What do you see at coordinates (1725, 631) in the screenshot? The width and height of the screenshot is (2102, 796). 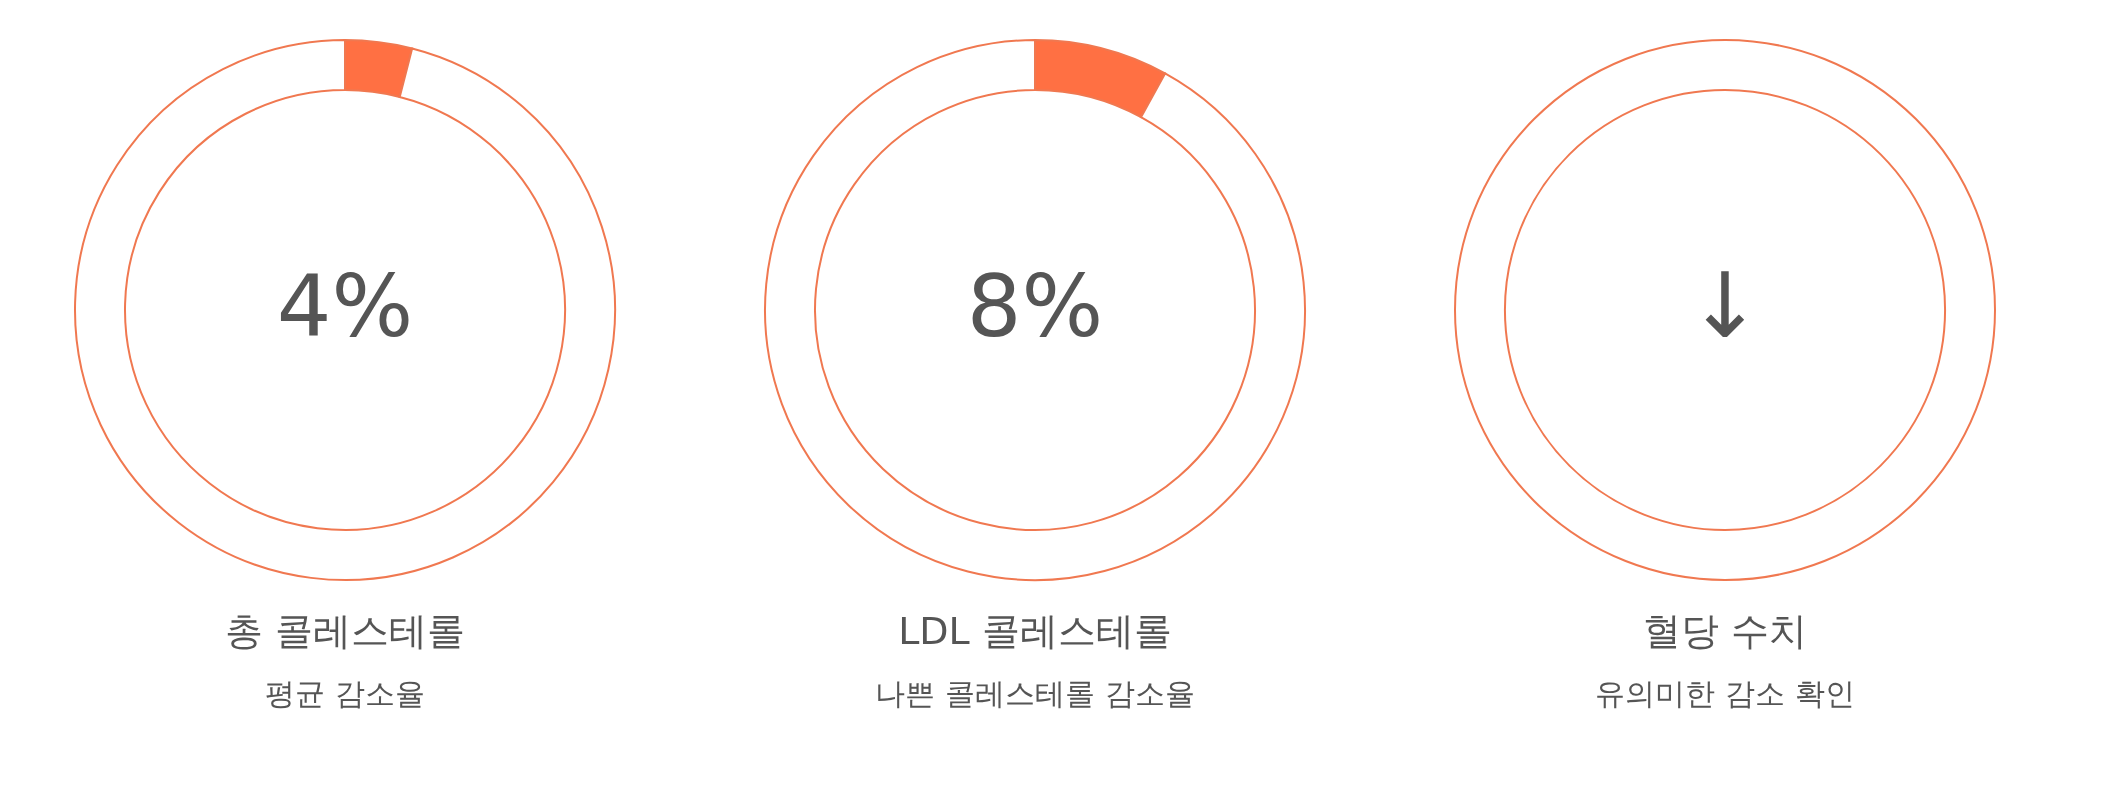 I see `text: 혈당 수치` at bounding box center [1725, 631].